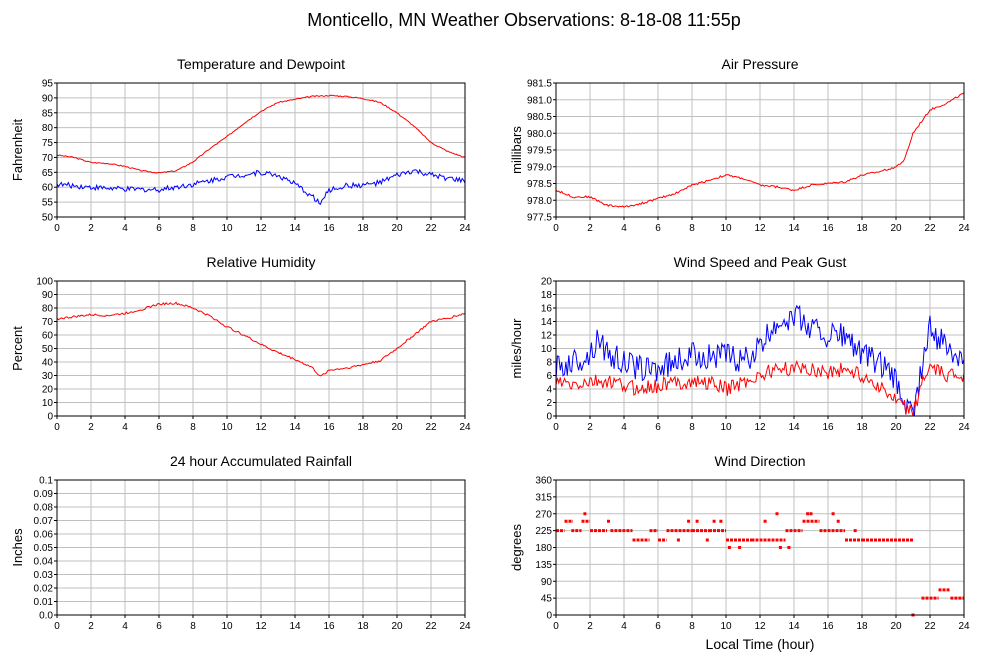 This screenshot has height=659, width=999. What do you see at coordinates (539, 134) in the screenshot?
I see `y-tick-label: 980.0` at bounding box center [539, 134].